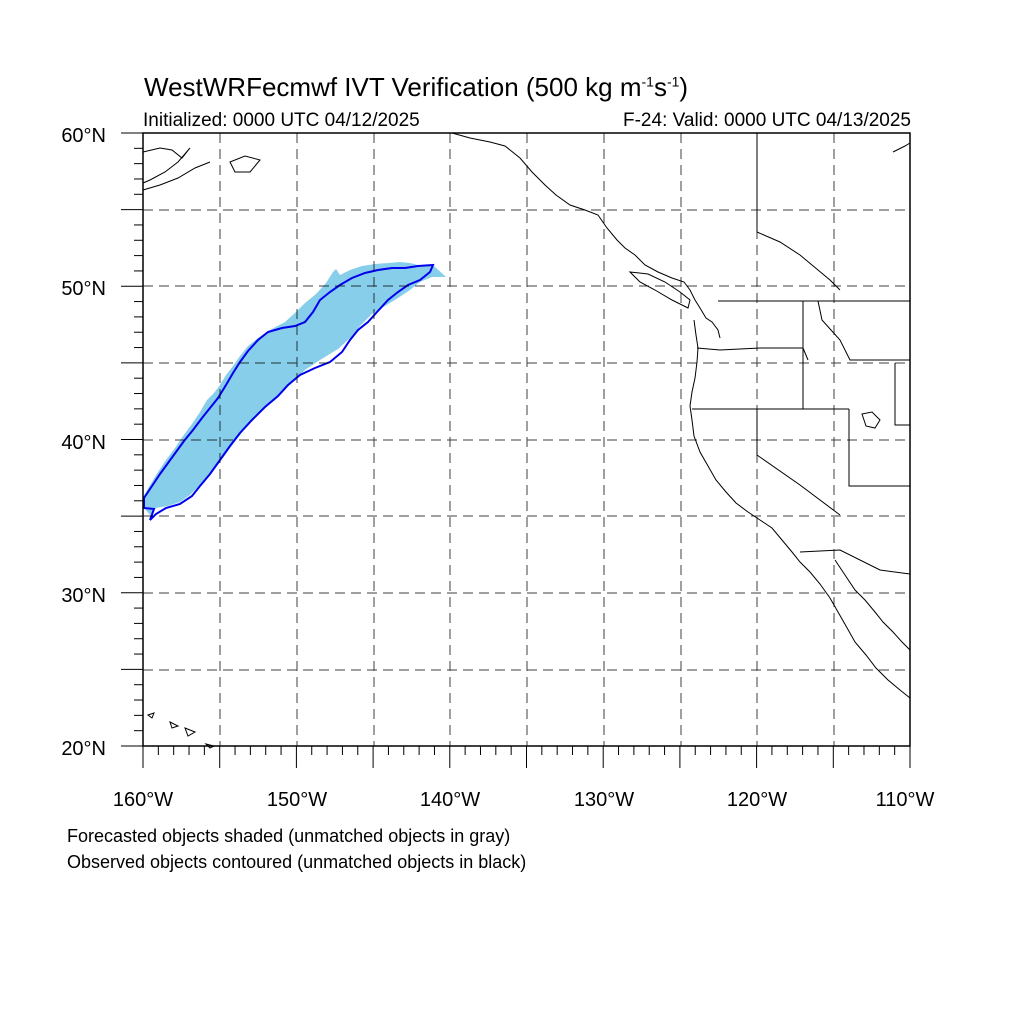  Describe the element at coordinates (166, 165) in the screenshot. I see `alaska-coast` at that location.